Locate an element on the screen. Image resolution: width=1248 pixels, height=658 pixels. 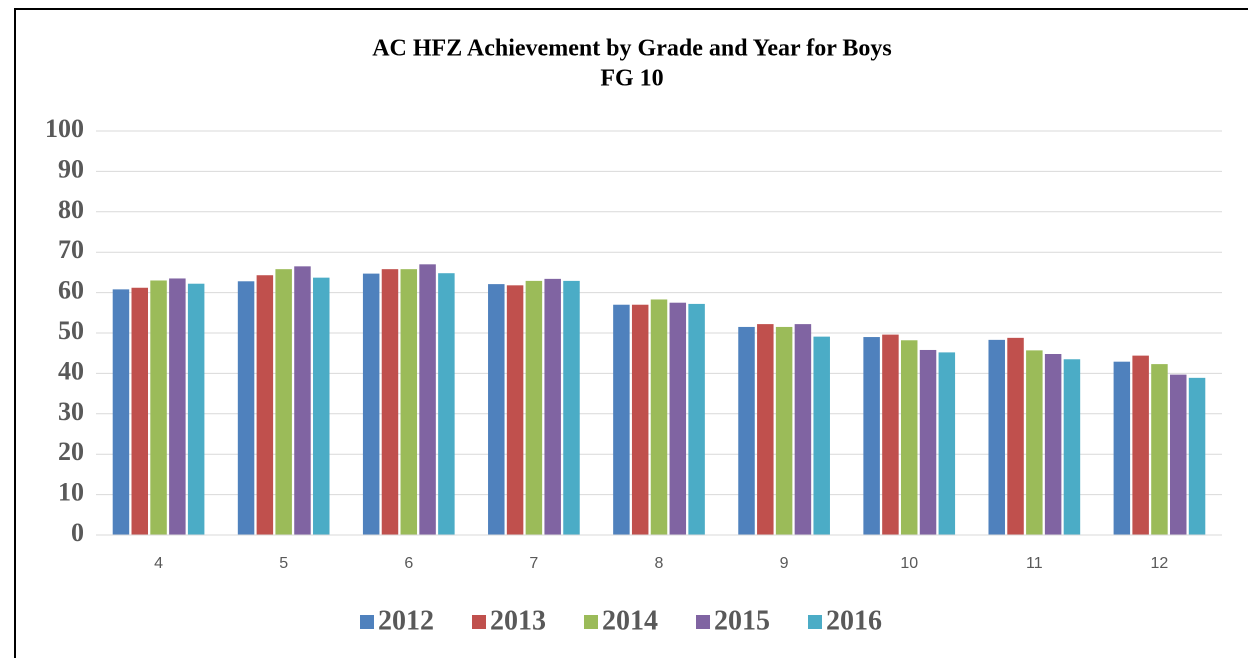
x-tick-label: 4 is located at coordinates (158, 563).